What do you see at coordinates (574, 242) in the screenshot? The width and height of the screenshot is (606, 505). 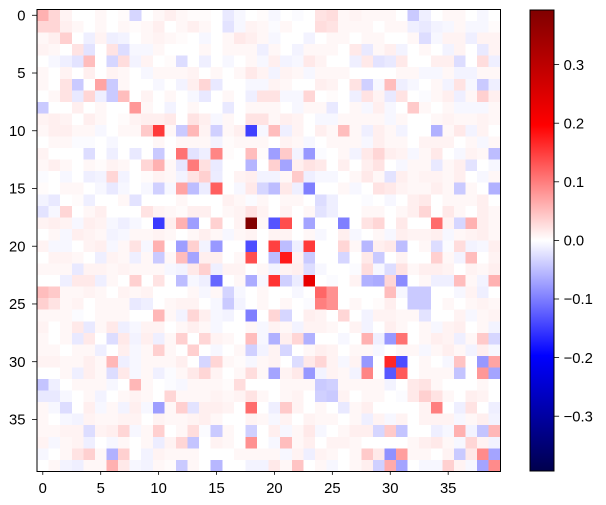 I see `svg-text: 0.0` at bounding box center [574, 242].